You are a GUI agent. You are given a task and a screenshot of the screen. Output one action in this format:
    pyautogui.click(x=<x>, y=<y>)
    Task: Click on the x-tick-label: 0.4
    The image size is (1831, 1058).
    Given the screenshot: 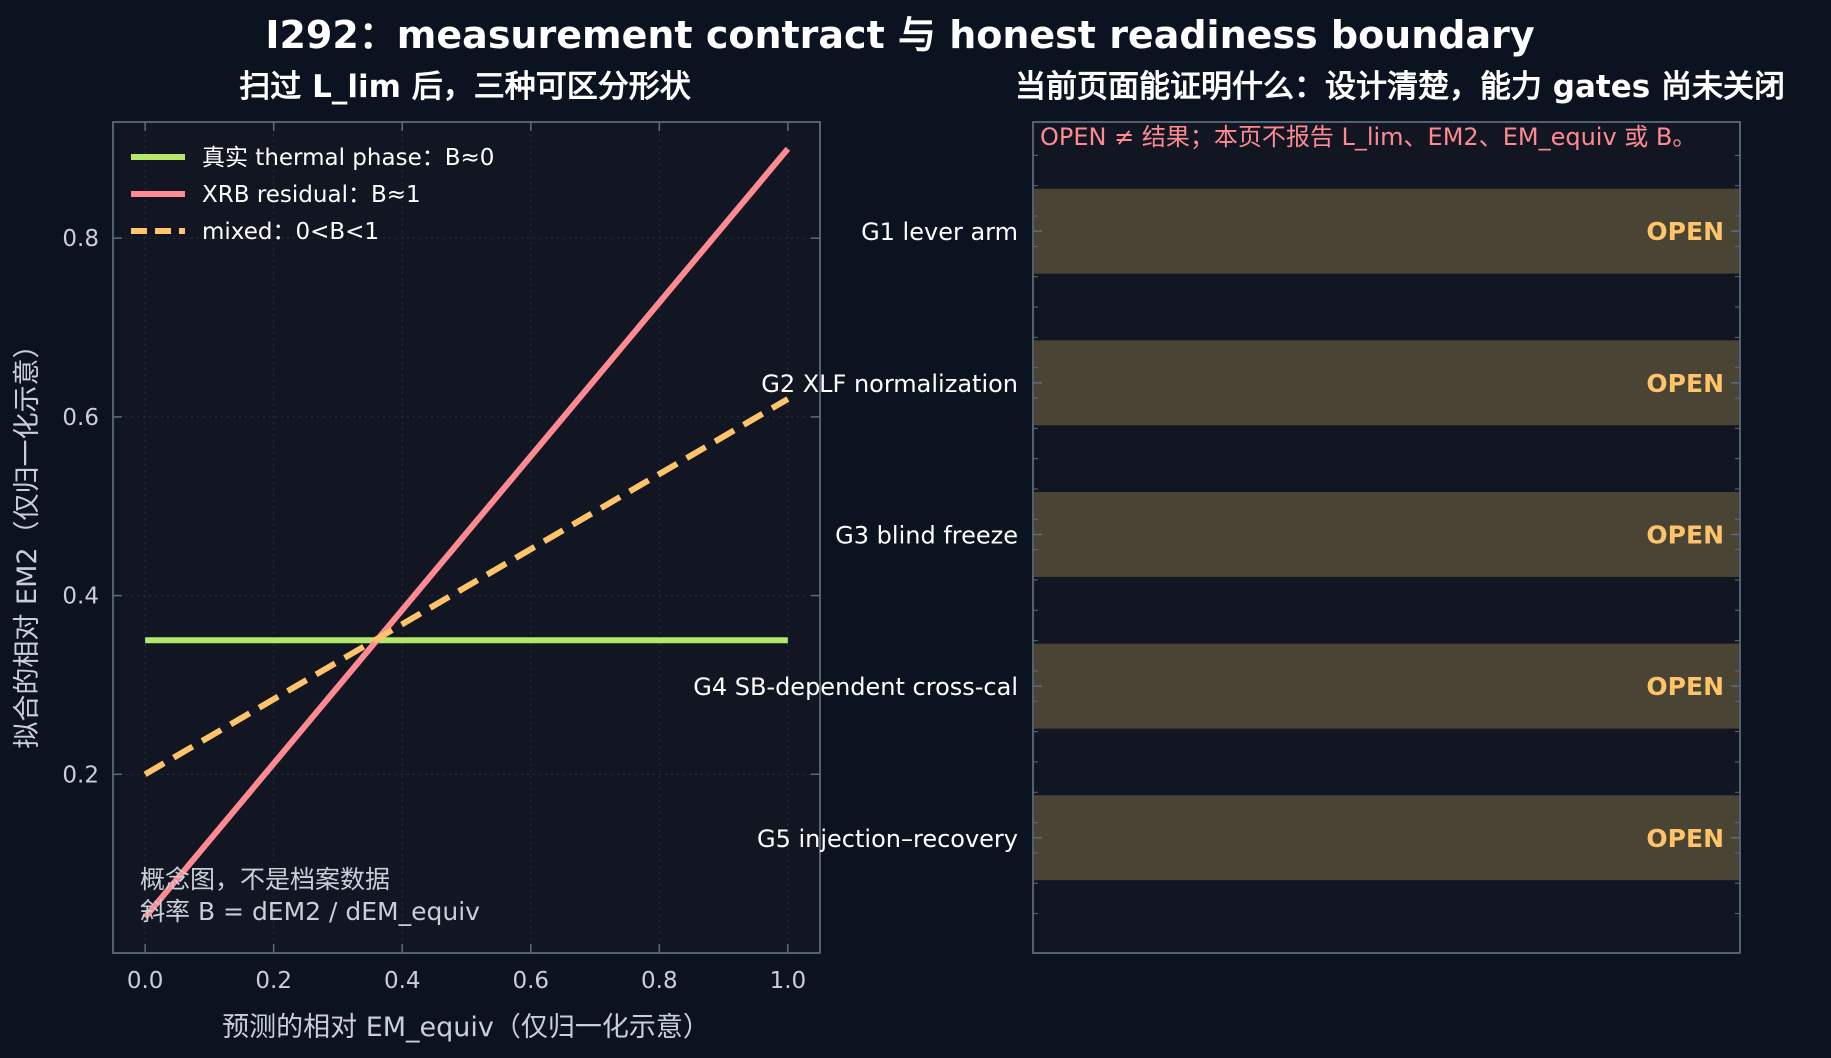 What is the action you would take?
    pyautogui.click(x=402, y=981)
    